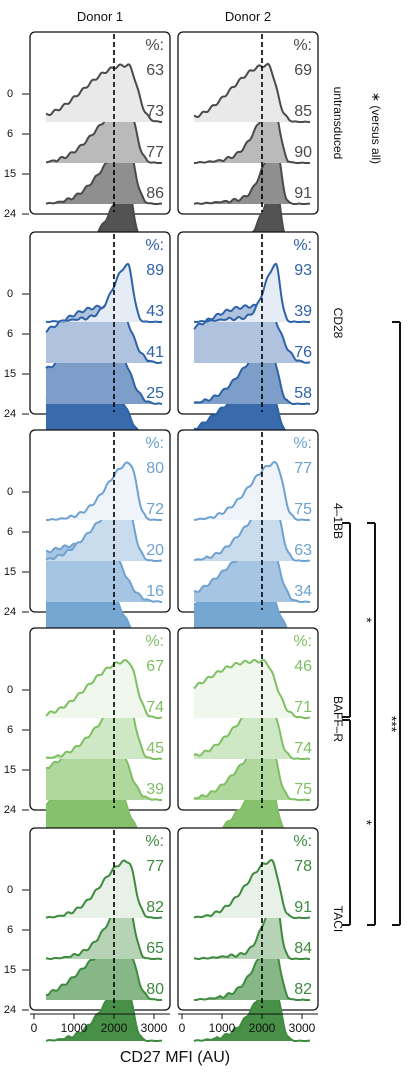  I want to click on percent-value-donor2-3: 34, so click(303, 591).